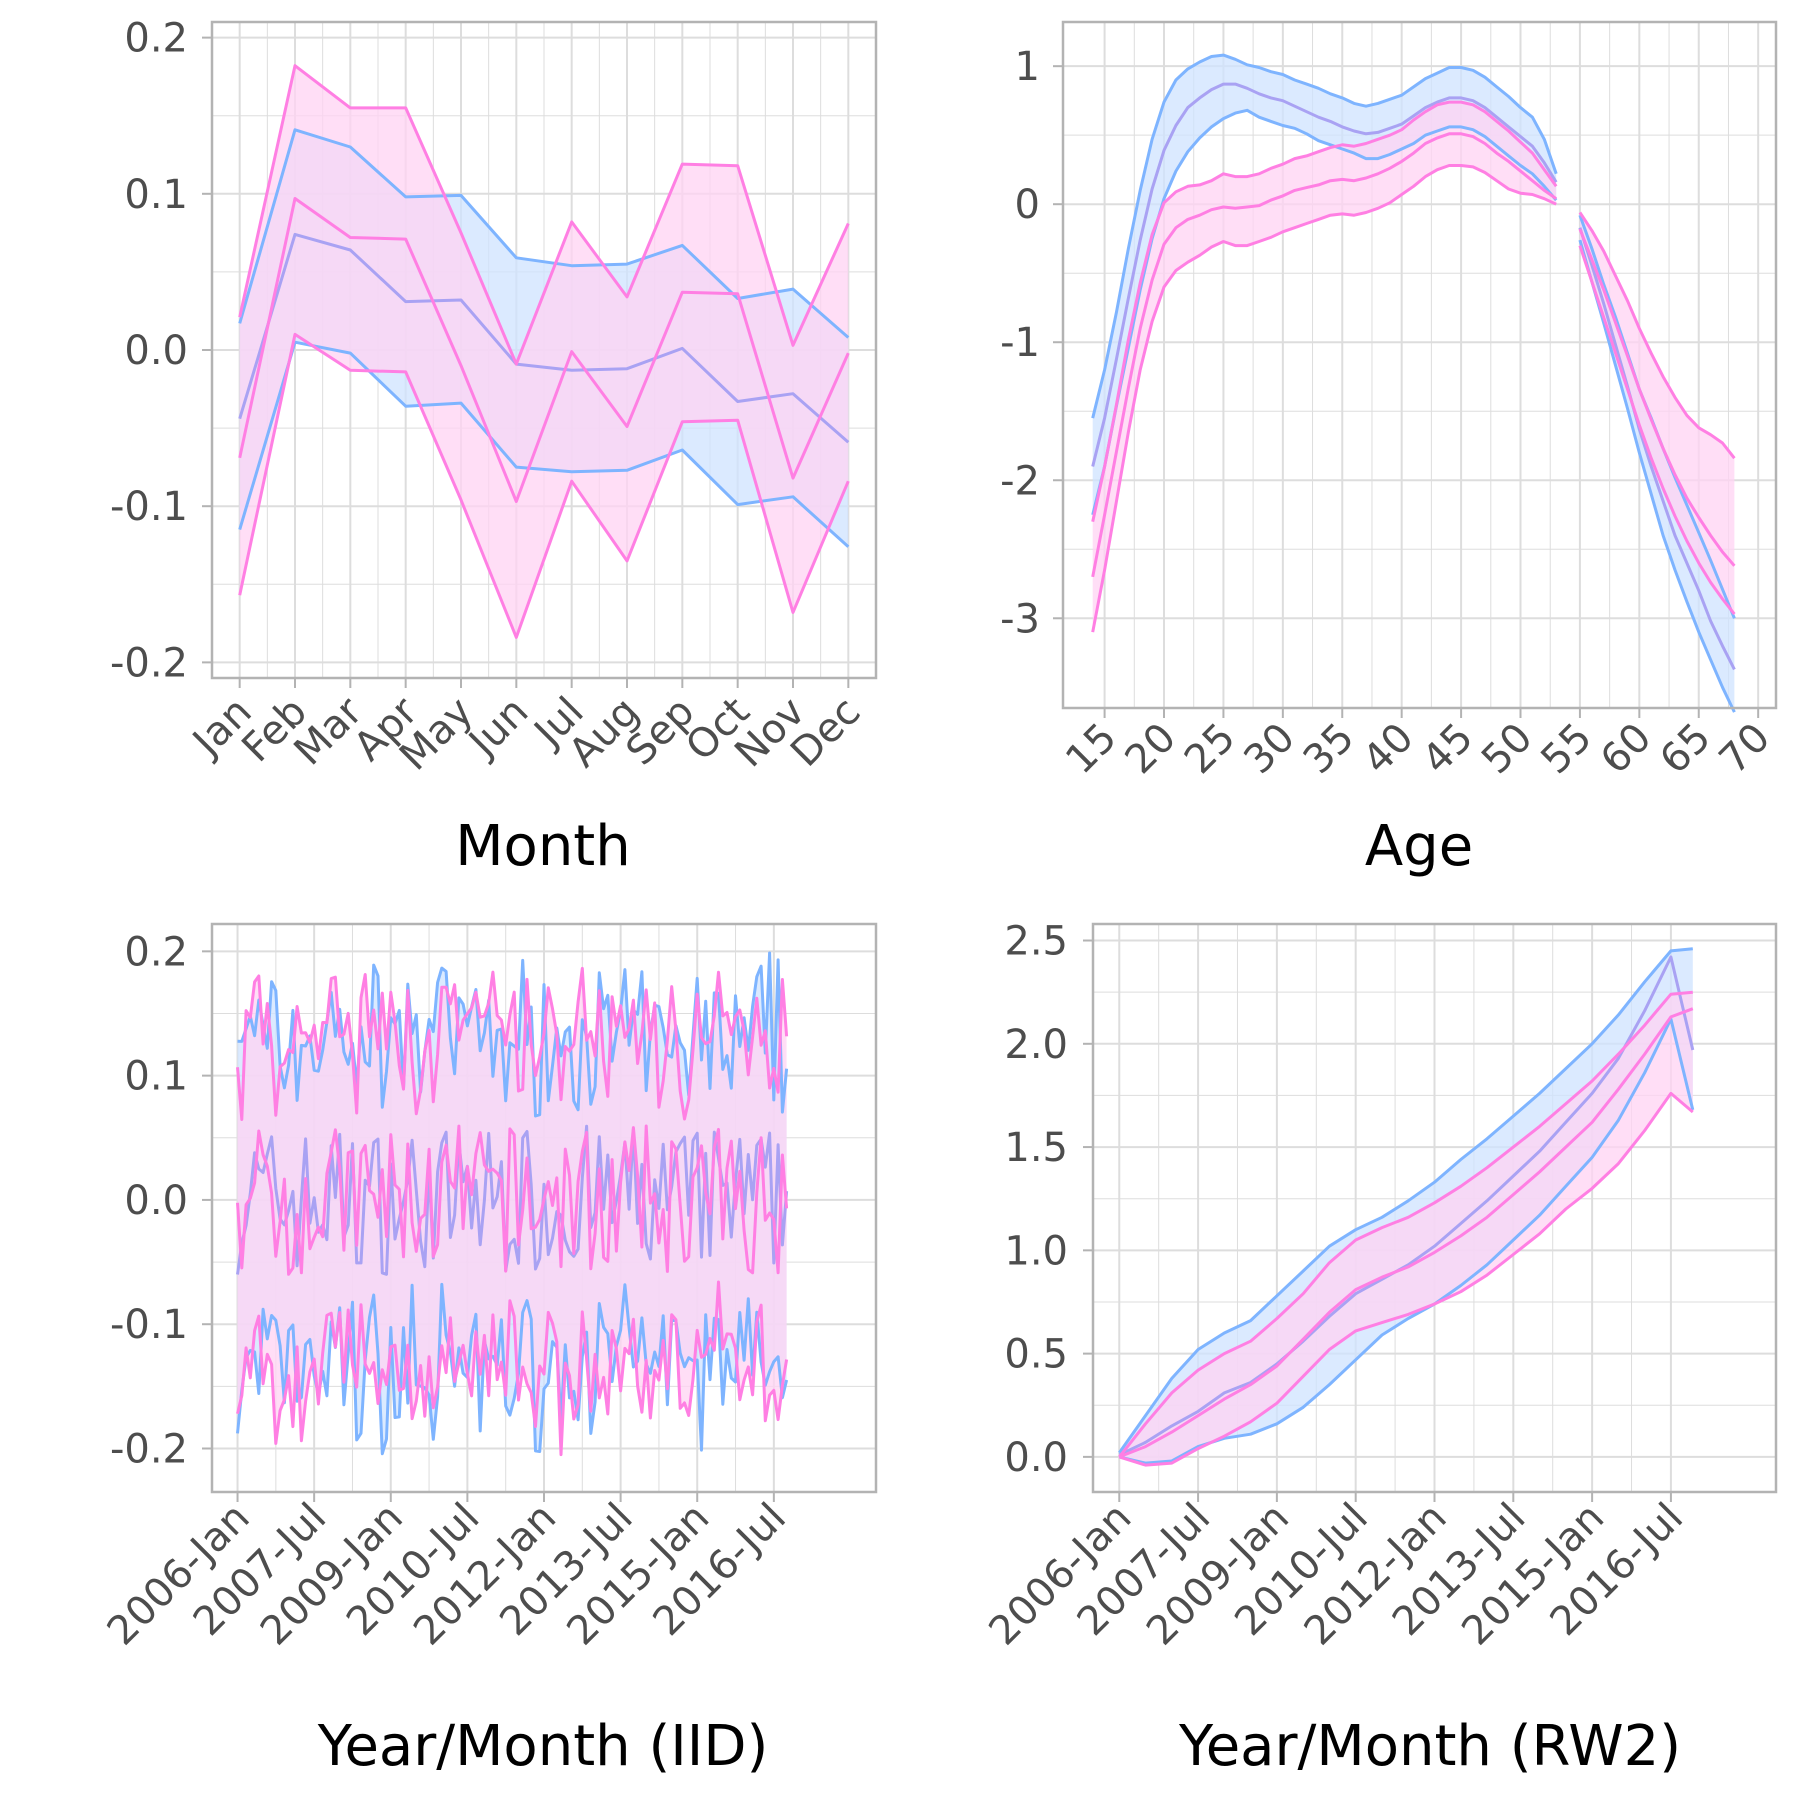  Describe the element at coordinates (1036, 1148) in the screenshot. I see `y-tick-label: 1.5` at that location.